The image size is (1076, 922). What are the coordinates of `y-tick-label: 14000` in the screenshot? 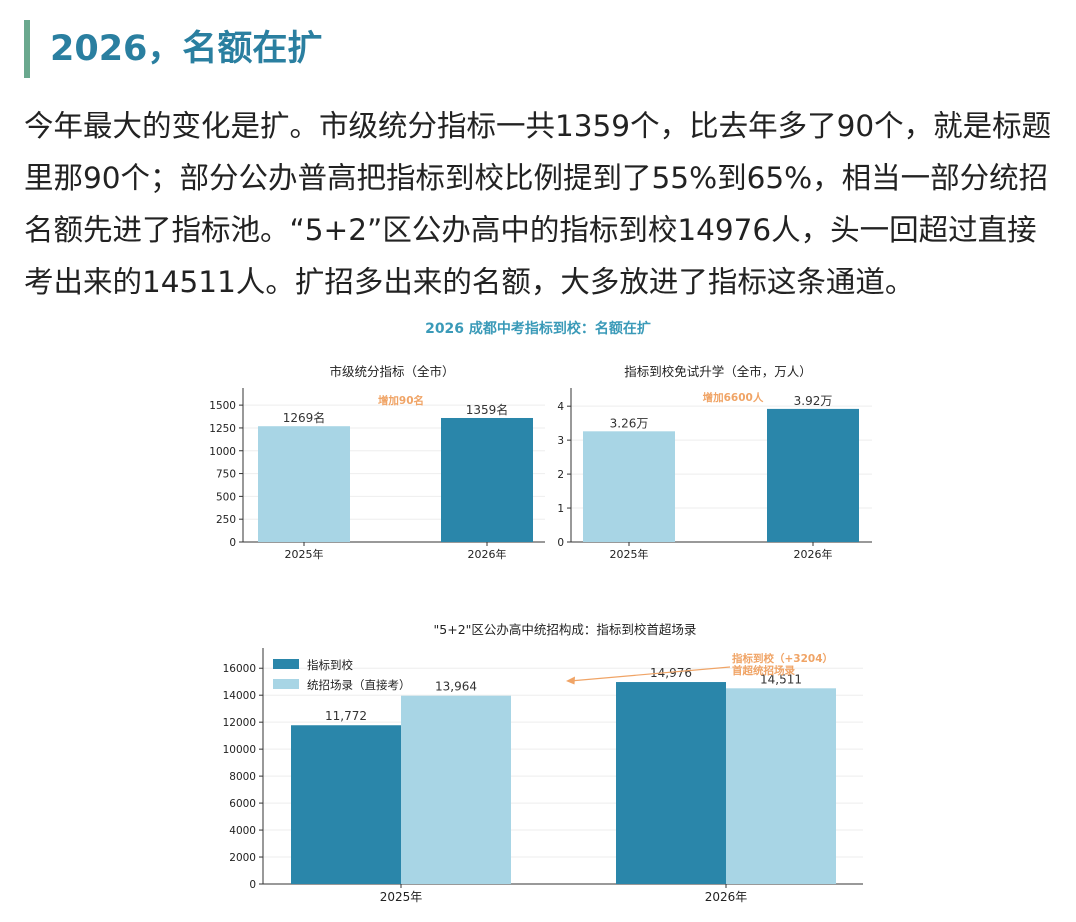 It's located at (239, 696).